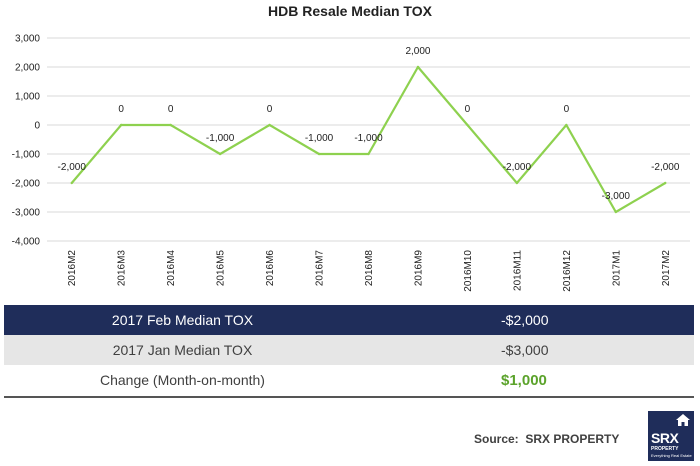 The height and width of the screenshot is (466, 700). I want to click on row-value: $1,000, so click(527, 380).